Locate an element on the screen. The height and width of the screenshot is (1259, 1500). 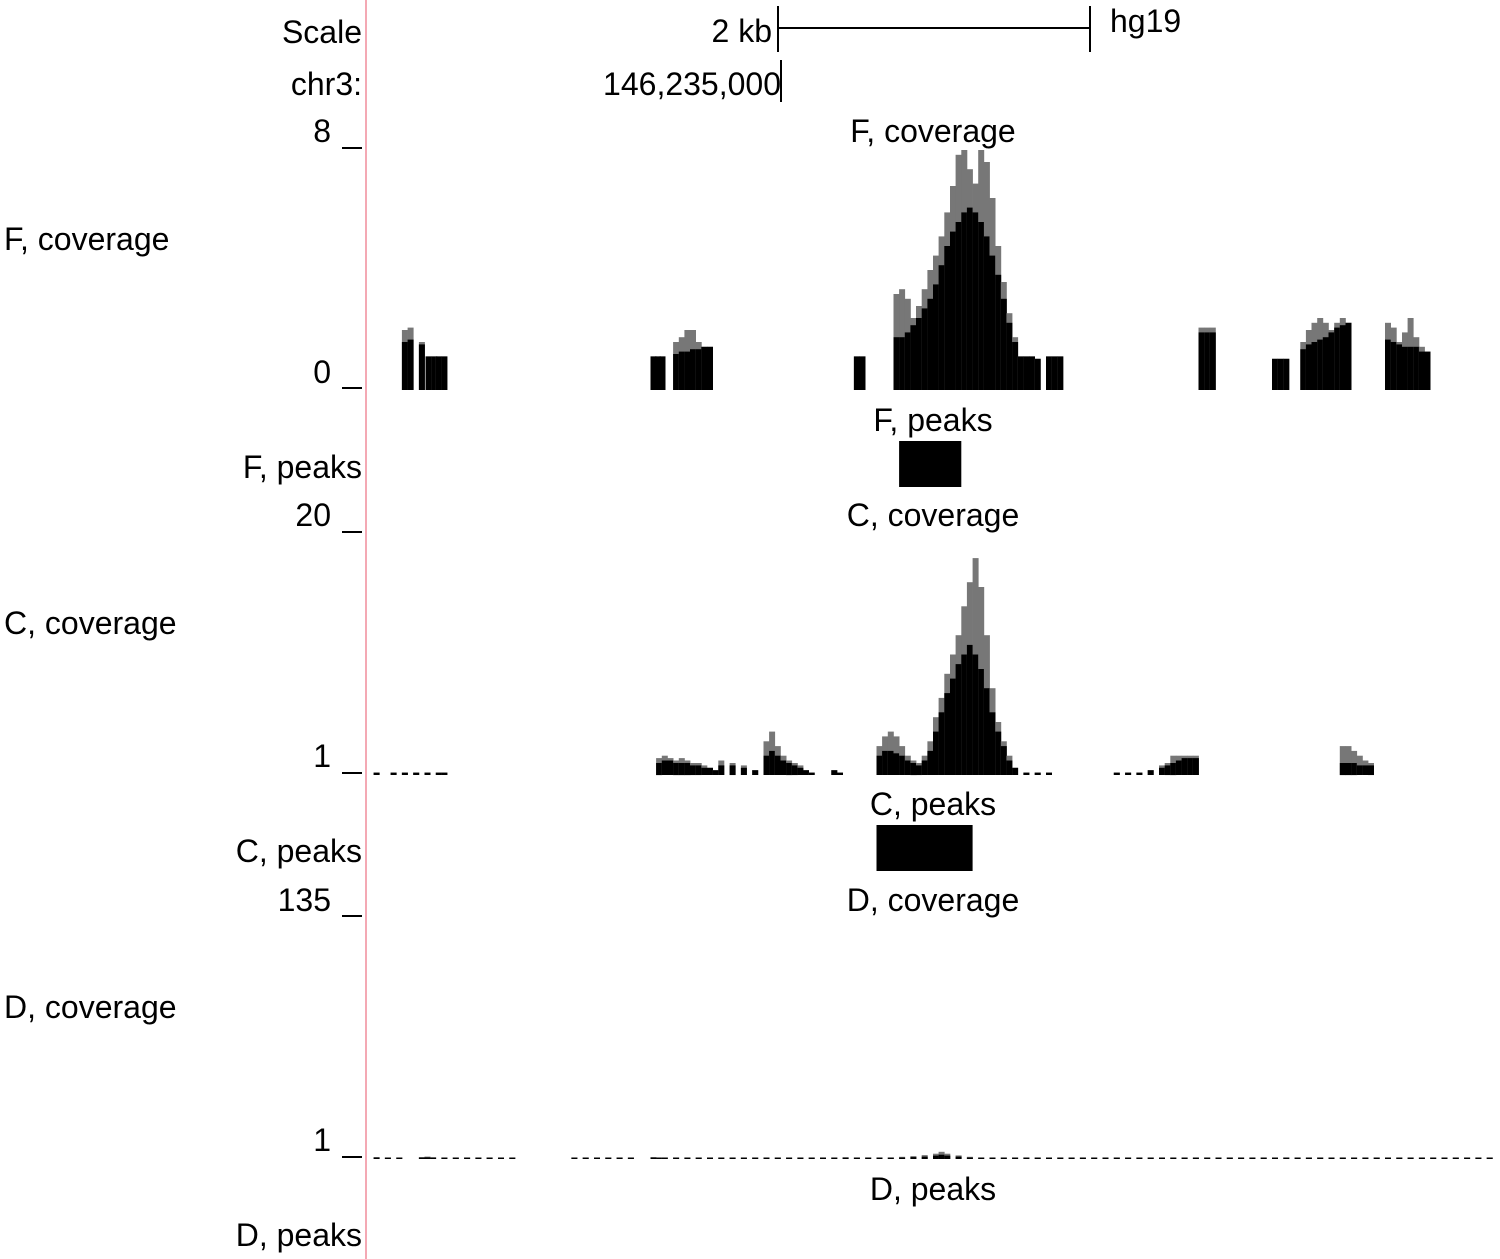
track-f-peak-blocks is located at coordinates (930, 464).